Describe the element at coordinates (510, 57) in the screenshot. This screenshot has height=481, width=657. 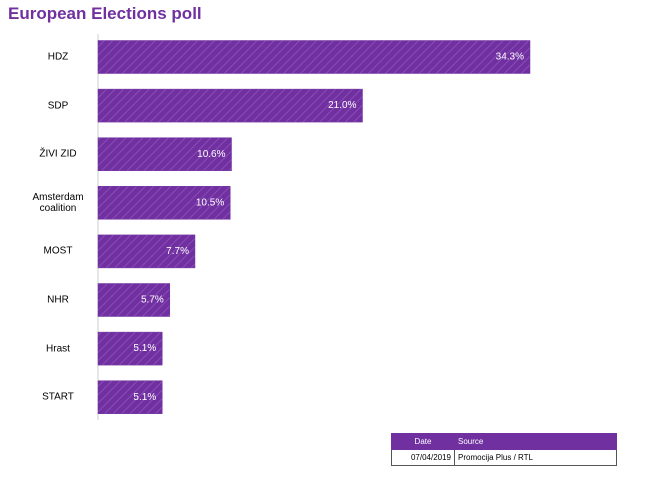
I see `value-label: 34.3%` at that location.